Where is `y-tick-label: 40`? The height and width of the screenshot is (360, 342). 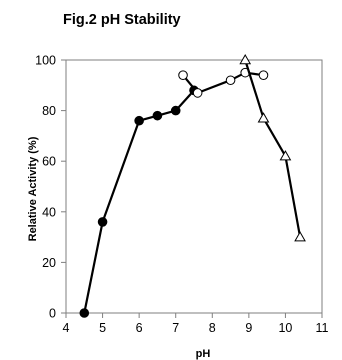
y-tick-label: 40 is located at coordinates (49, 212).